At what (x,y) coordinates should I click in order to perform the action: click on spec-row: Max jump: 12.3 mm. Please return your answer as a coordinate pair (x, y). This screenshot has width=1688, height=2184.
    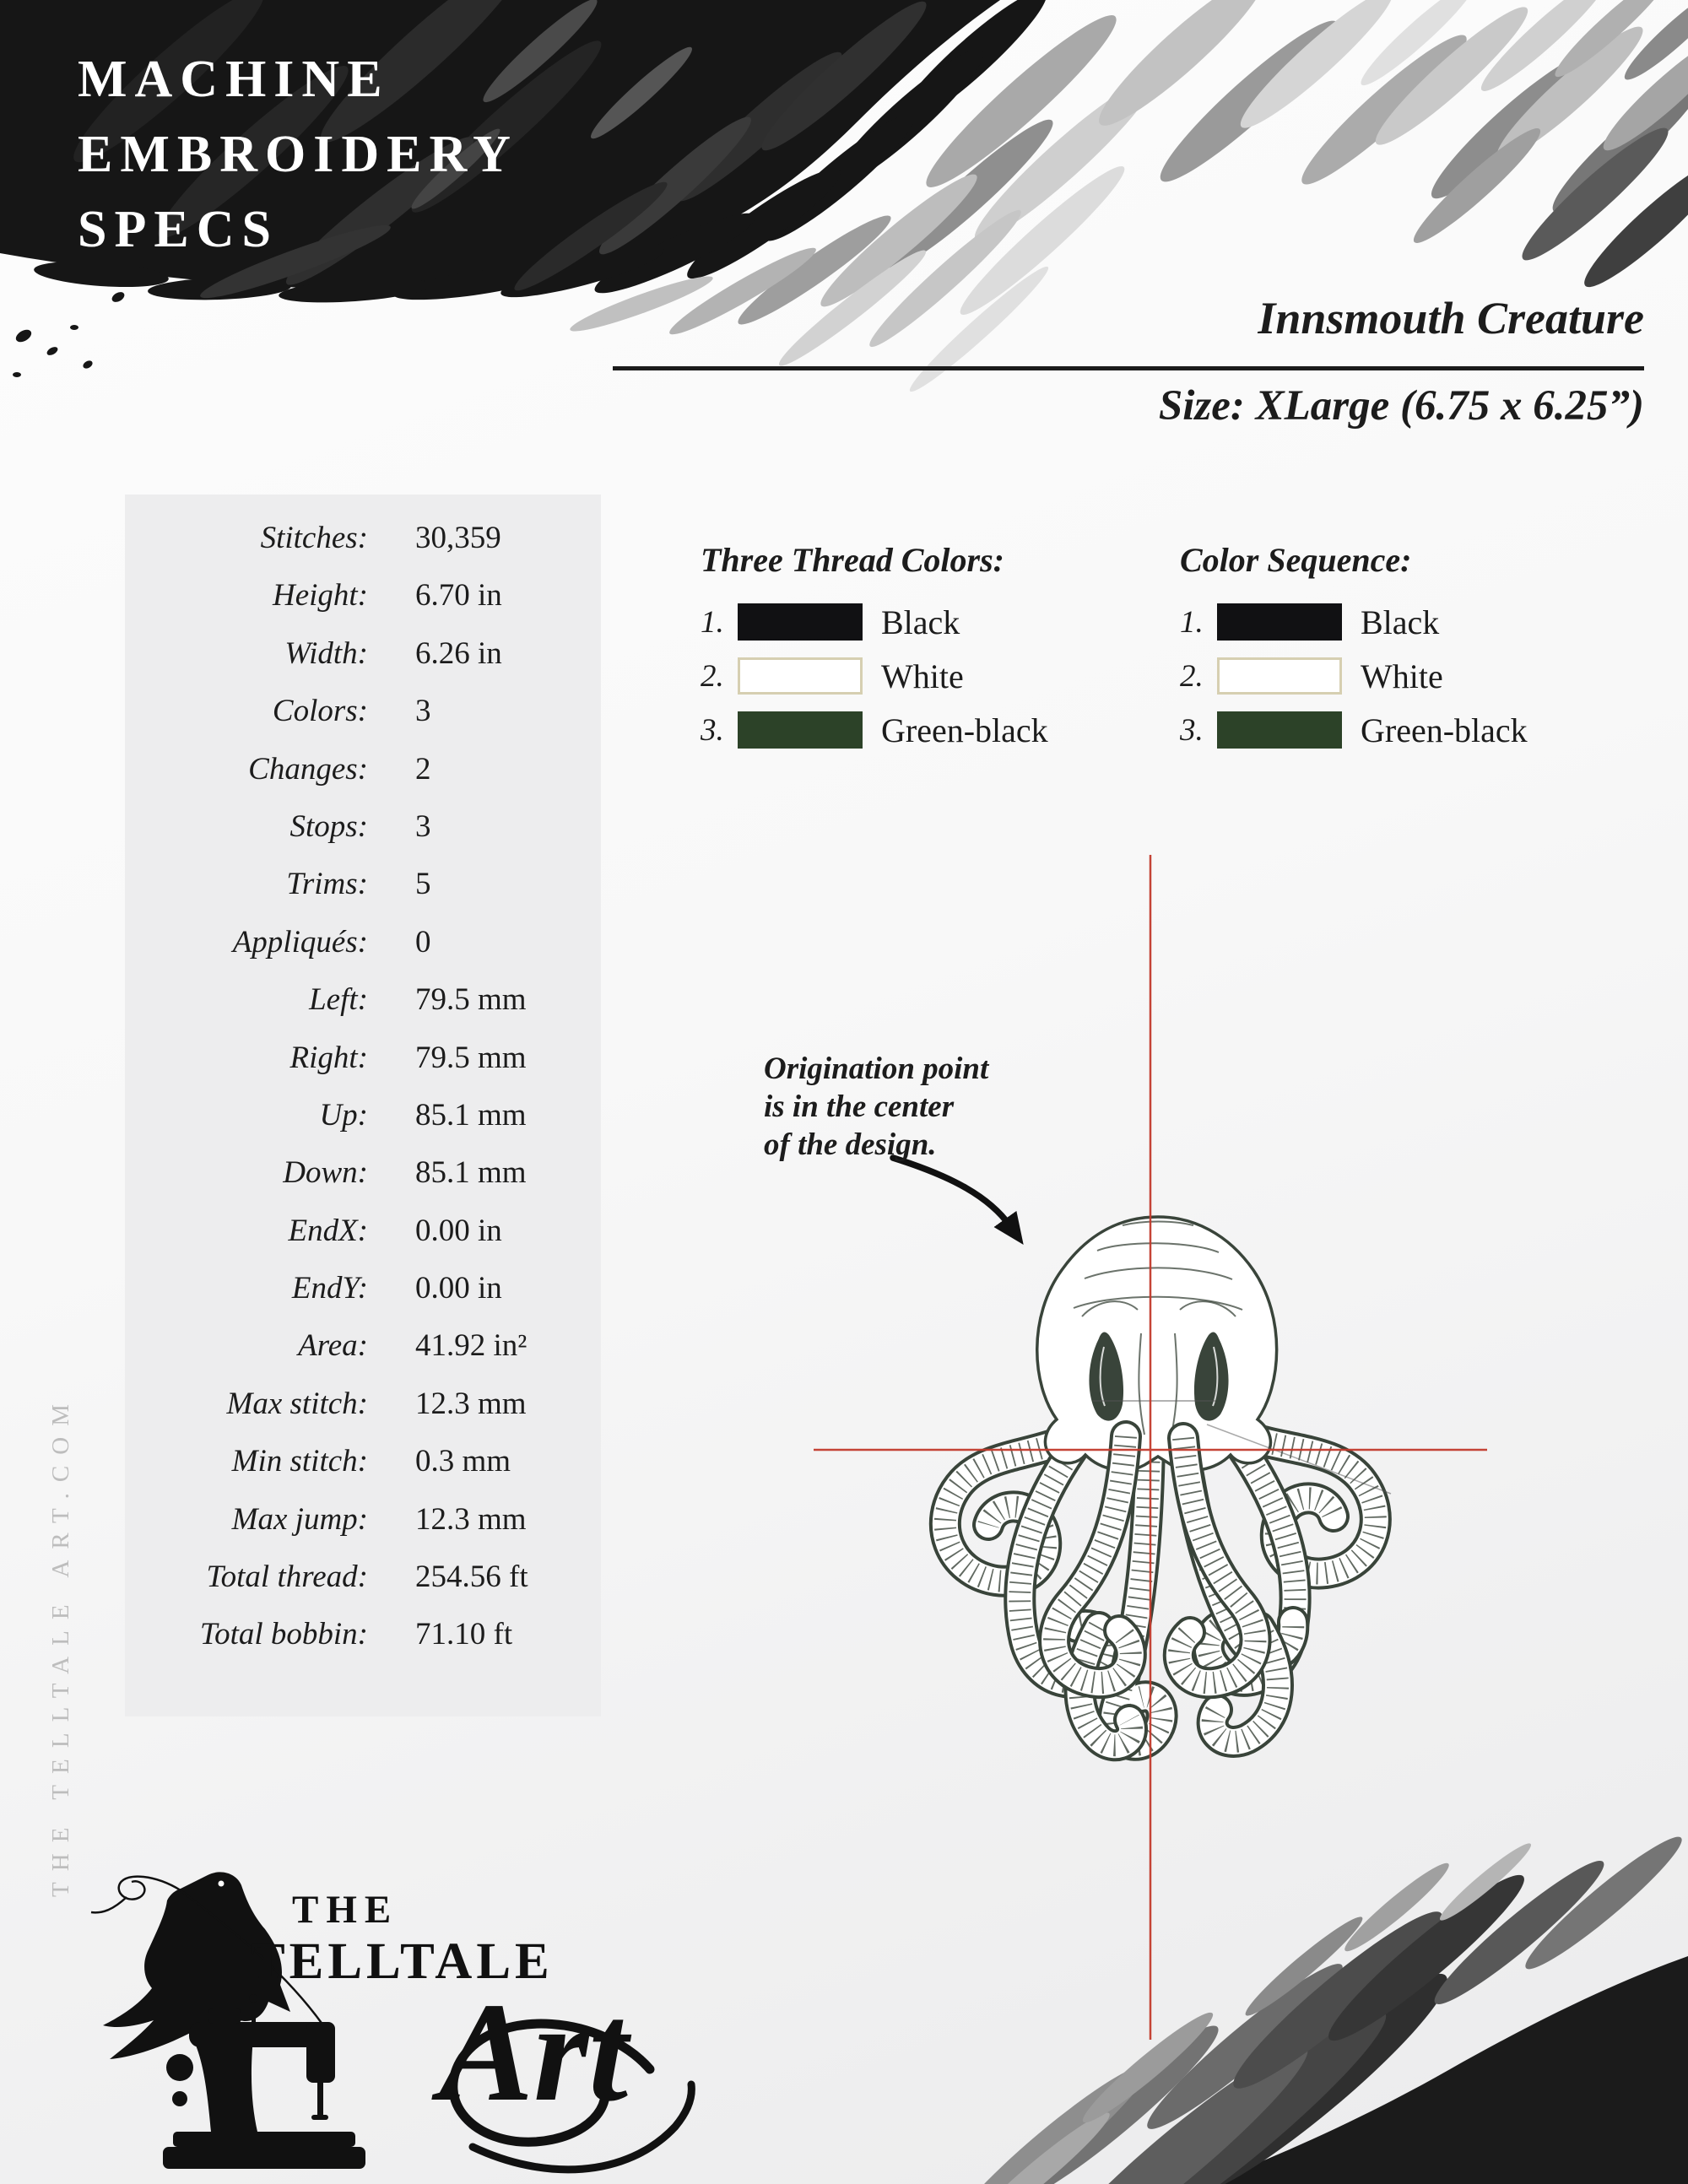
    Looking at the image, I should click on (363, 1530).